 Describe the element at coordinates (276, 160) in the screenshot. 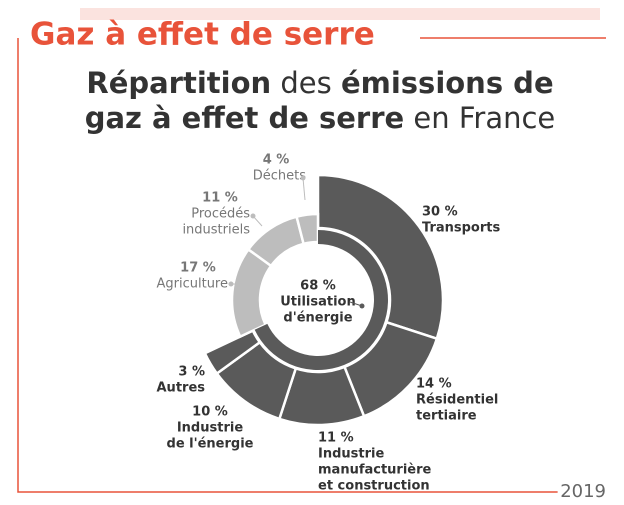

I see `value-label: 4 %` at that location.